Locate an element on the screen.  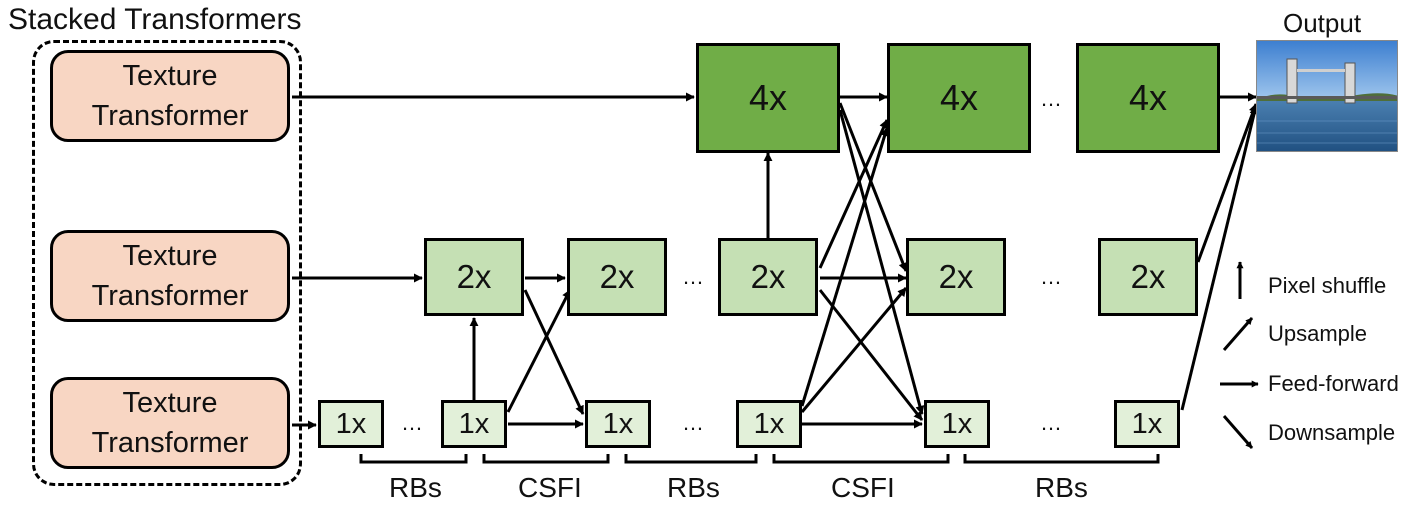
csfi2-1x-2x is located at coordinates (854, 350).